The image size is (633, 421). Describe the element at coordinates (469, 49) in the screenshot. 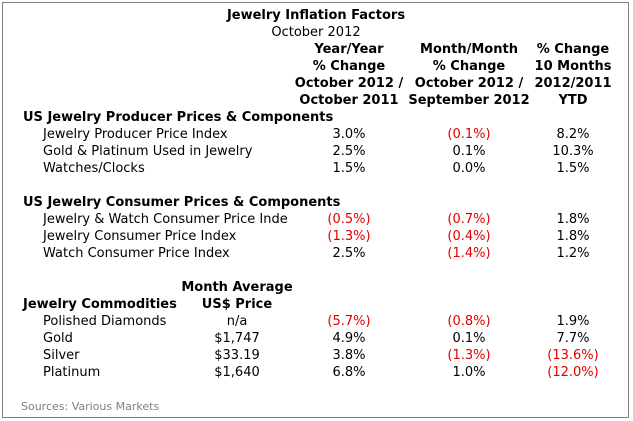

I see `col-mom-header-1: Month/Month` at that location.